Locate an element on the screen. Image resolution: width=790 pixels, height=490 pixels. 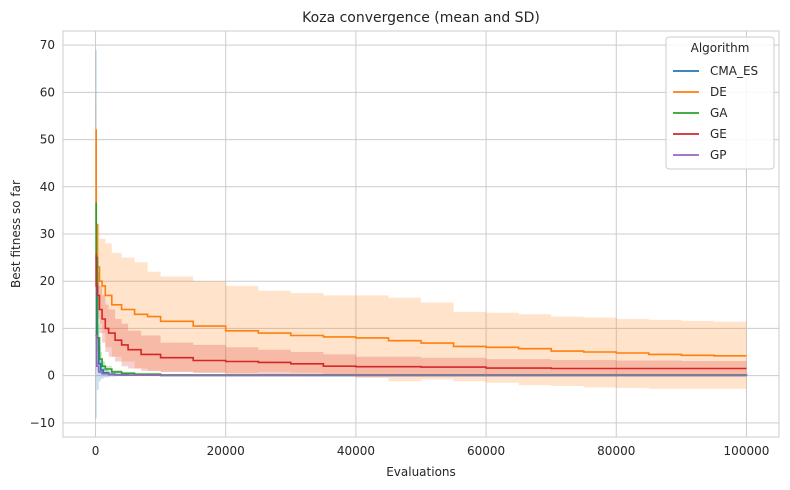
legend-title: Algorithm is located at coordinates (720, 48).